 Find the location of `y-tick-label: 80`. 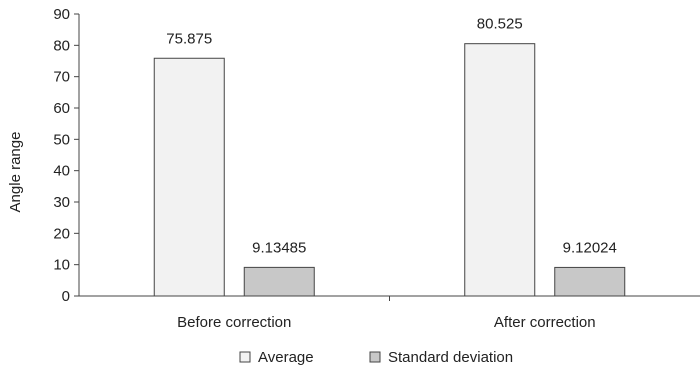

y-tick-label: 80 is located at coordinates (61, 45).